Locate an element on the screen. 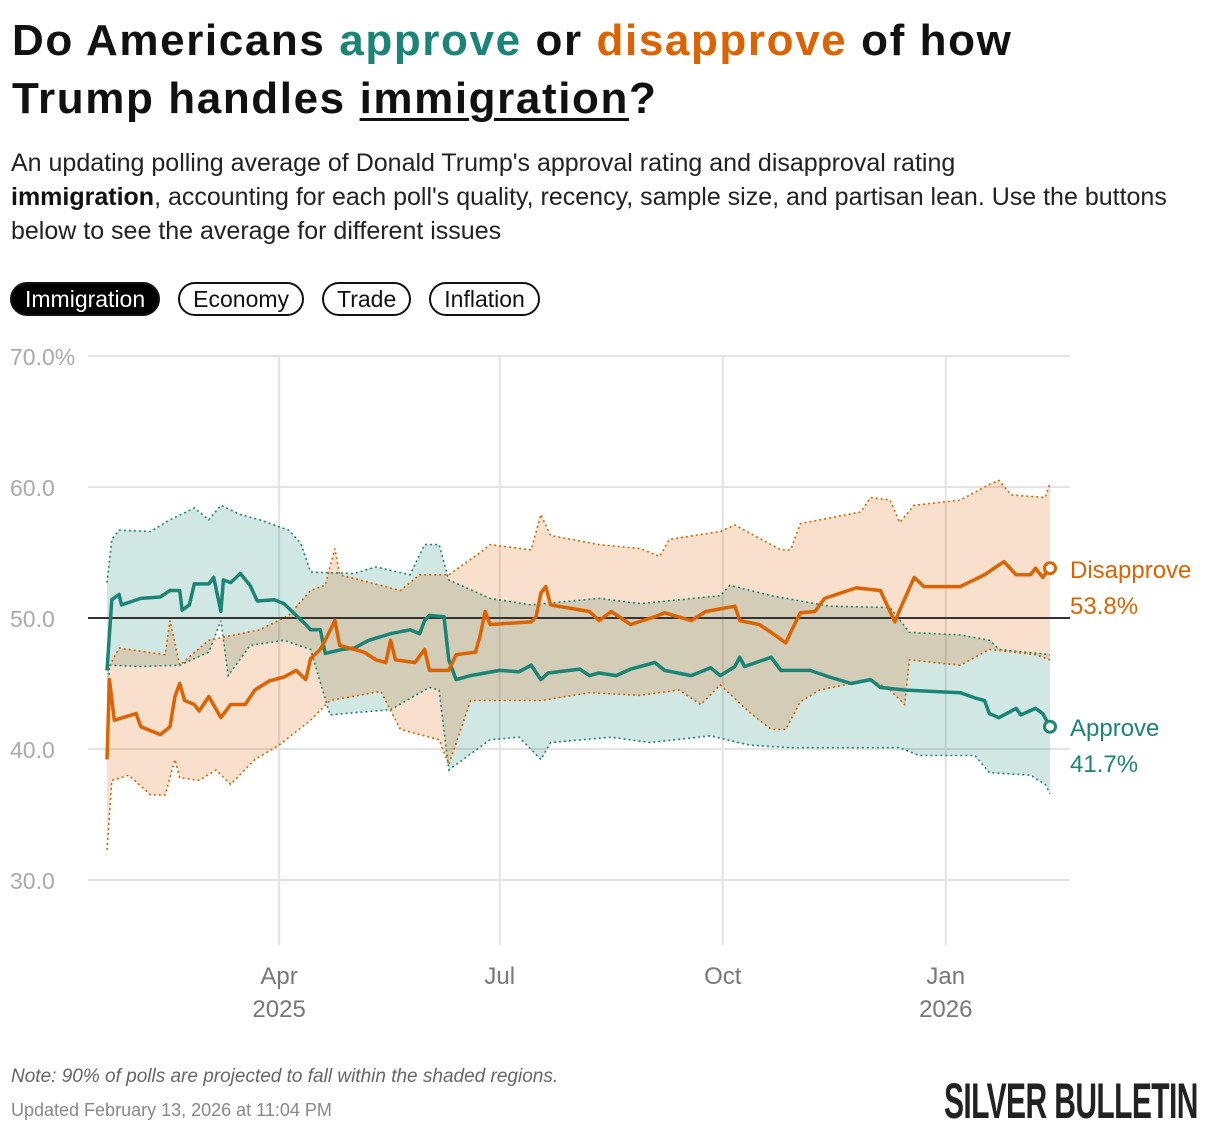  y-tick-label: 60.0 is located at coordinates (32, 488).